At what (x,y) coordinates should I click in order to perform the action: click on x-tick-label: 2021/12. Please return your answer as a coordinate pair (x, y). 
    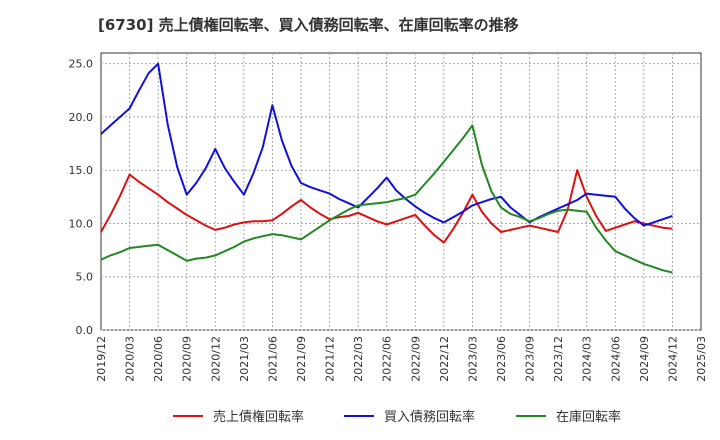
    Looking at the image, I should click on (330, 359).